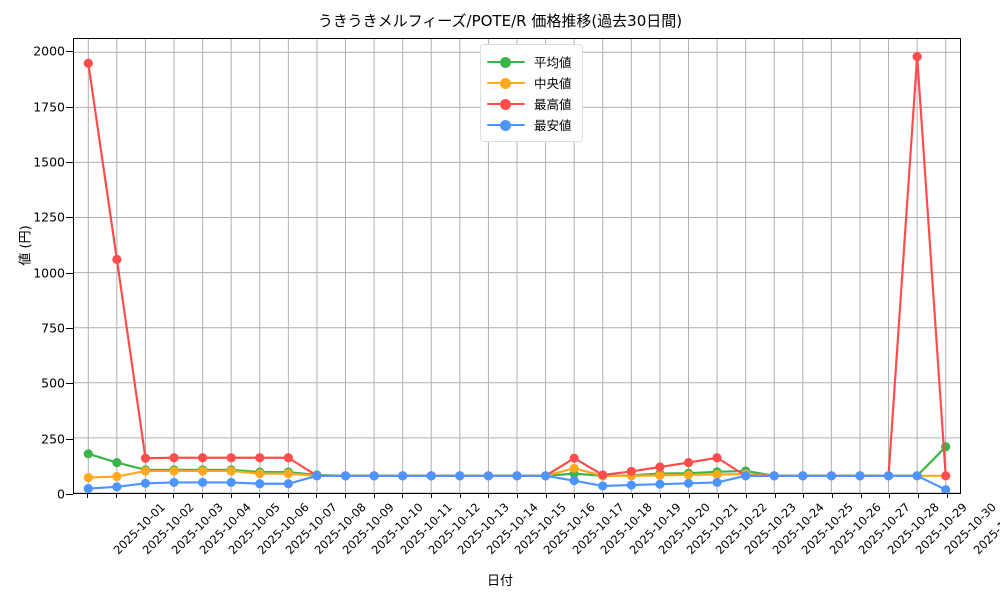  I want to click on legend-item: 最高値, so click(529, 103).